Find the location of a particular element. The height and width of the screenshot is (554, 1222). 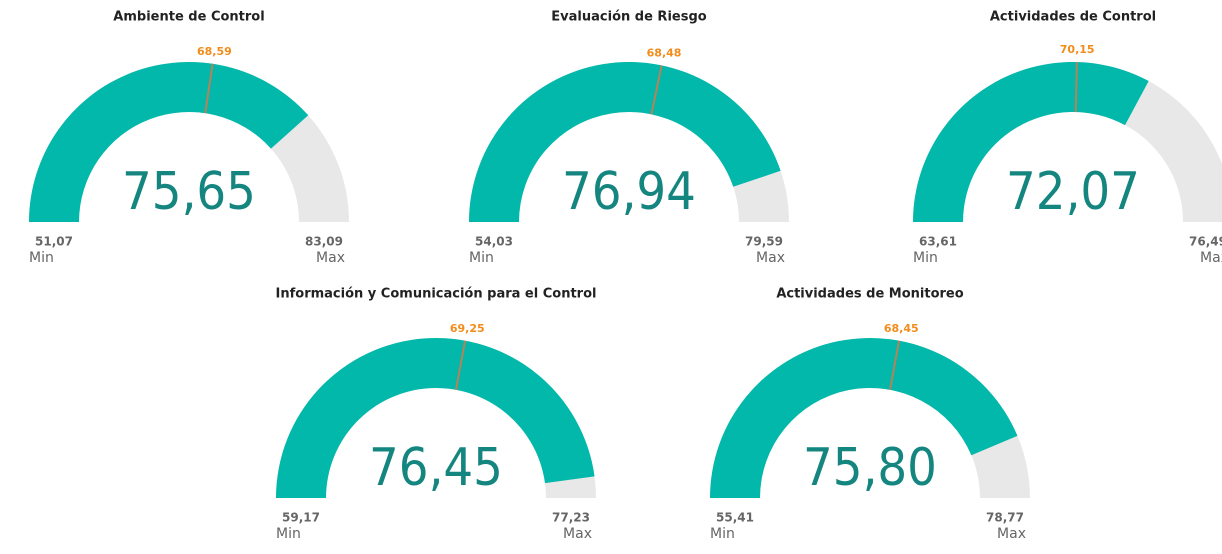

gauge-value-label: 72,07 is located at coordinates (1073, 192).